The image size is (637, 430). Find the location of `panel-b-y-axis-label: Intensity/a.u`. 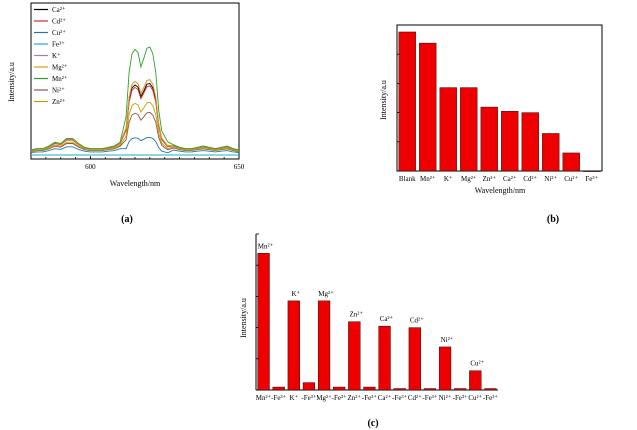

panel-b-y-axis-label: Intensity/a.u is located at coordinates (383, 100).